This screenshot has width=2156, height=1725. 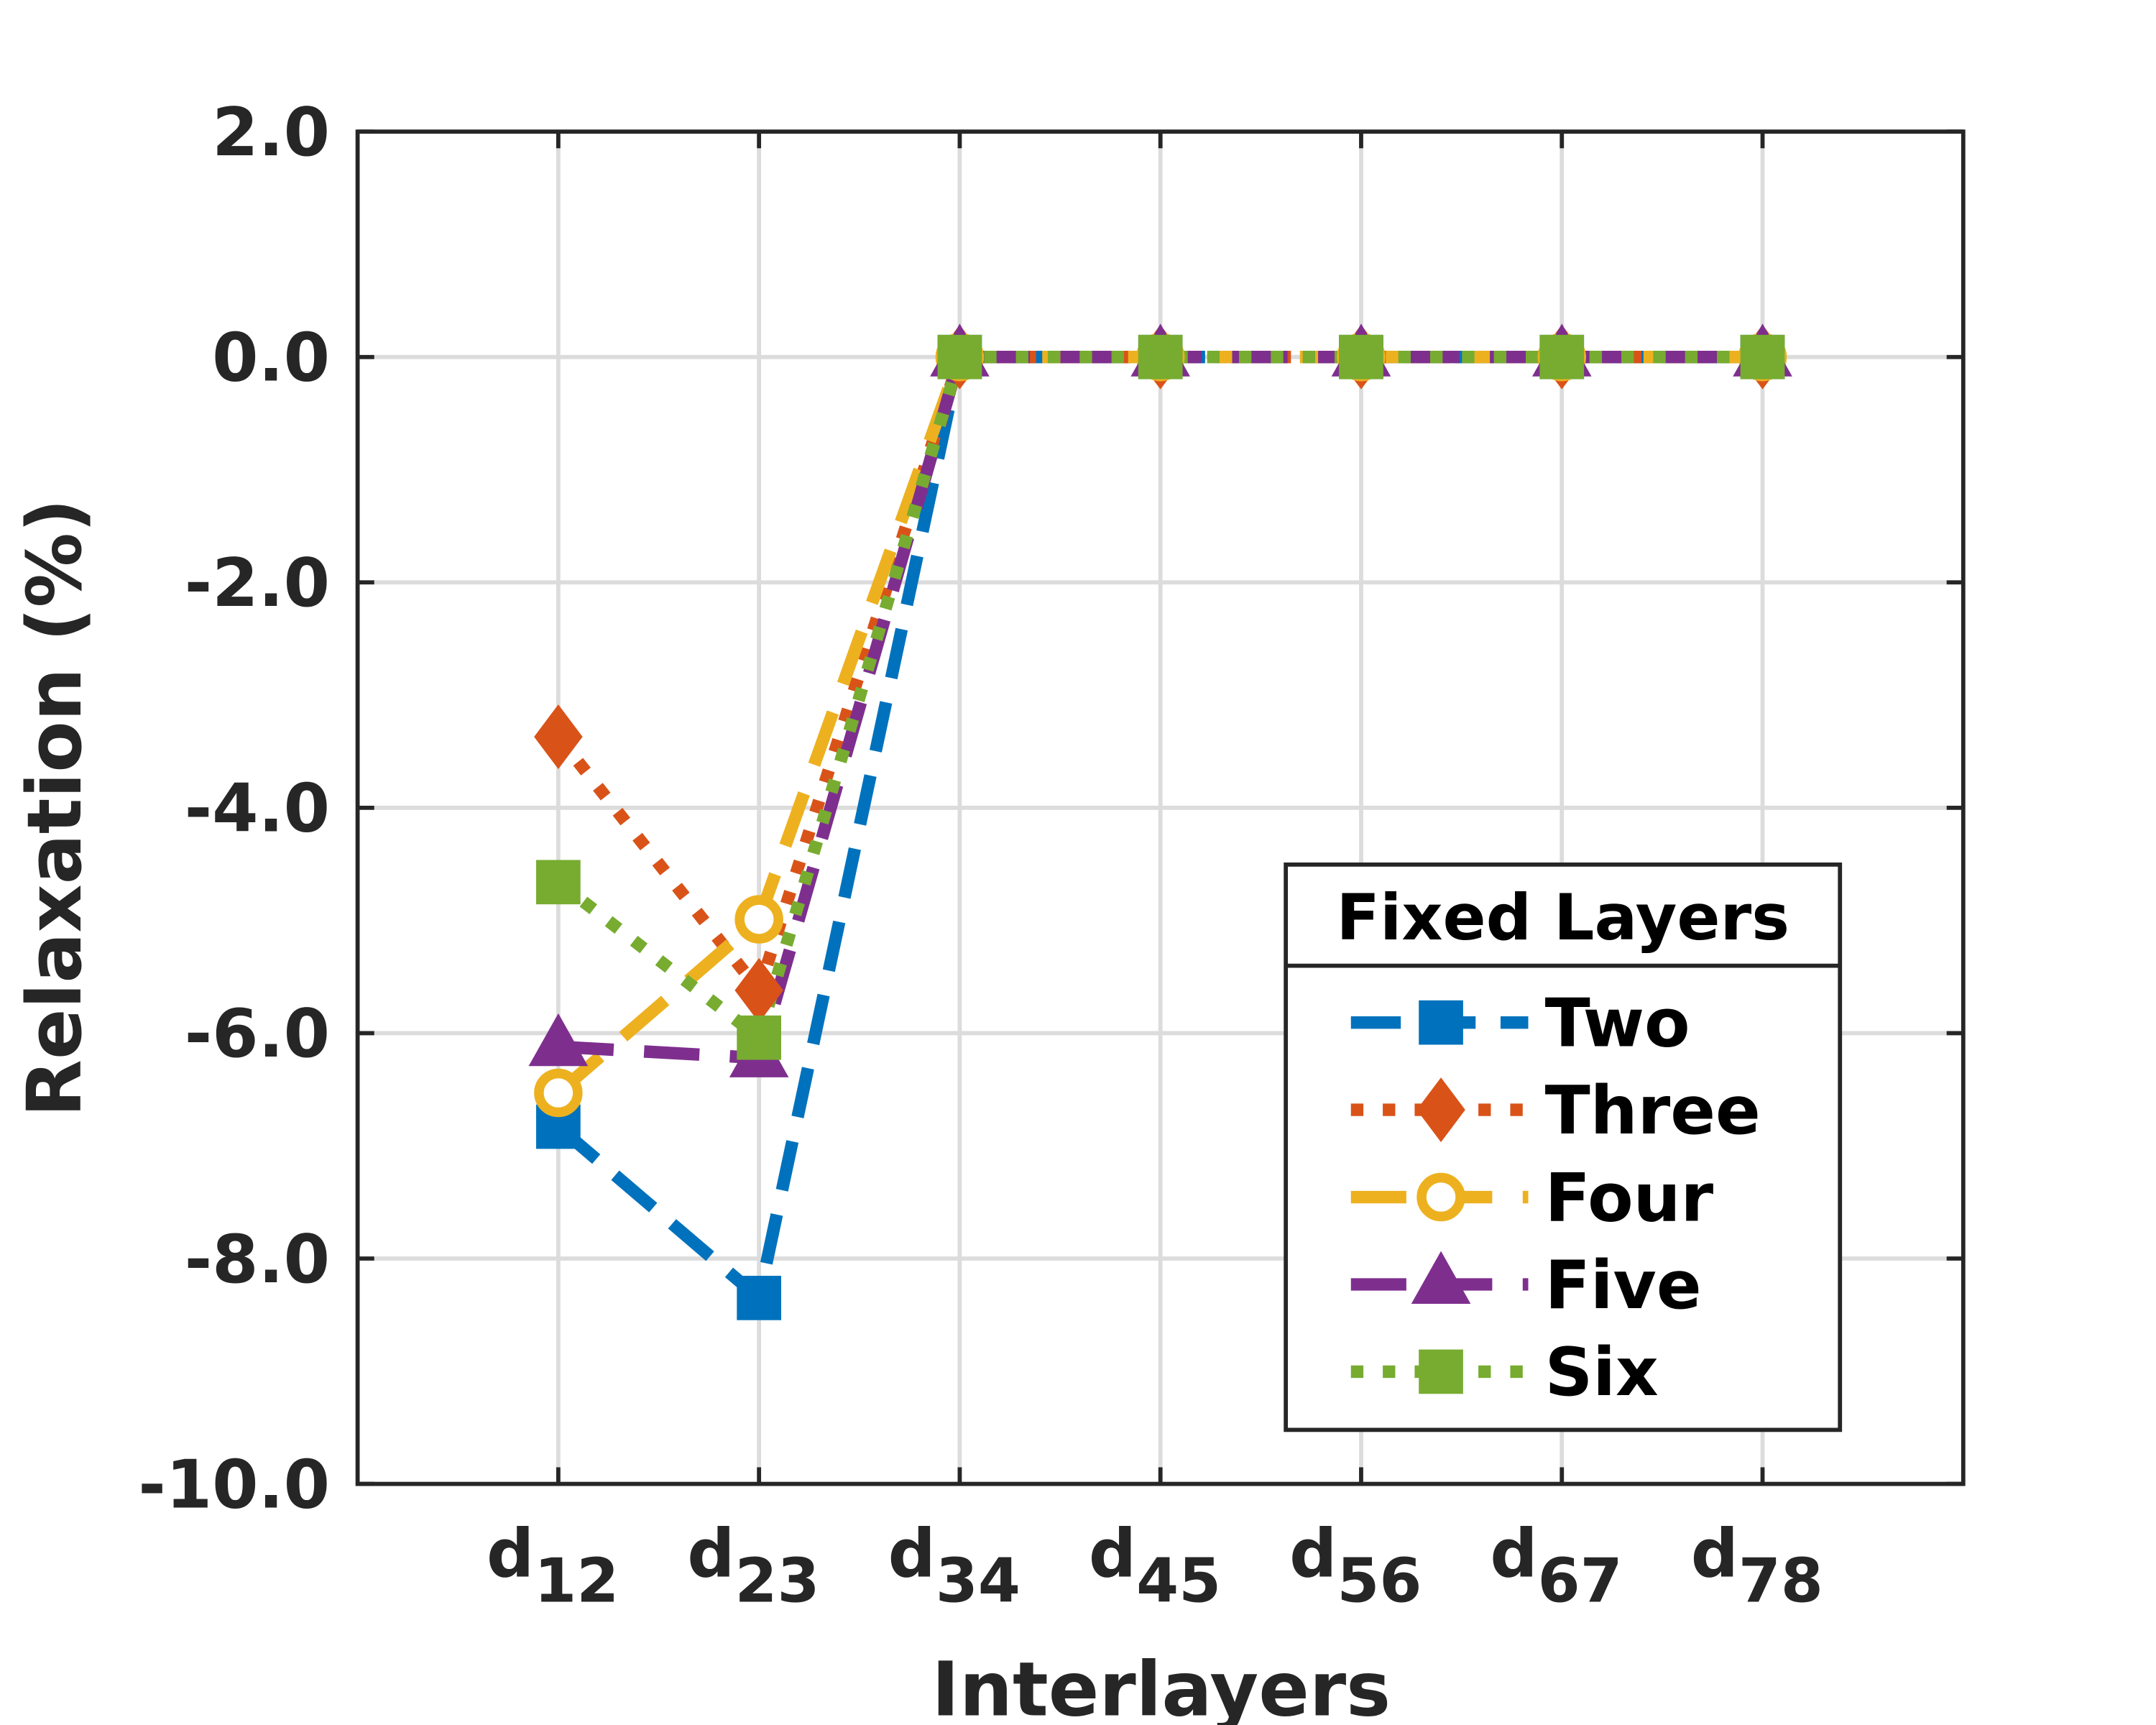 What do you see at coordinates (553, 1566) in the screenshot?
I see `x-tick-label: d12` at bounding box center [553, 1566].